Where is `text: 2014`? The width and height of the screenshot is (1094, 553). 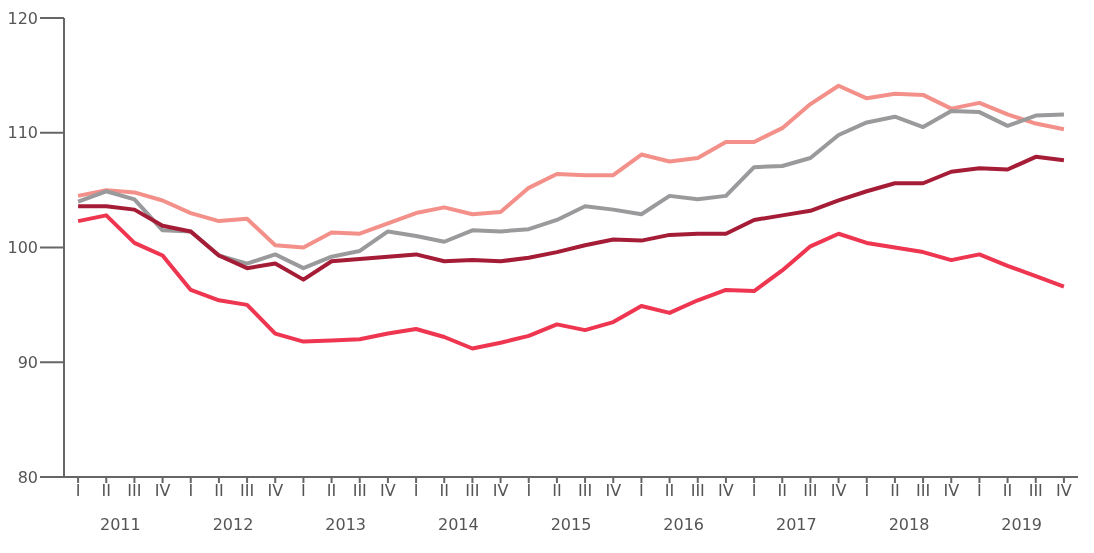
text: 2014 is located at coordinates (458, 525).